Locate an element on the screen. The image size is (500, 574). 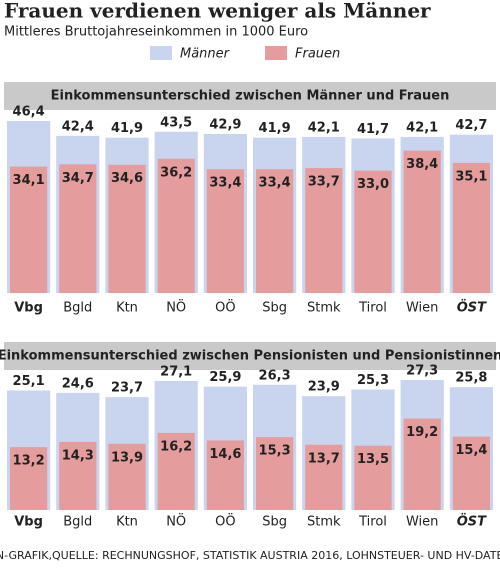
value-label: 25,3 is located at coordinates (373, 380).